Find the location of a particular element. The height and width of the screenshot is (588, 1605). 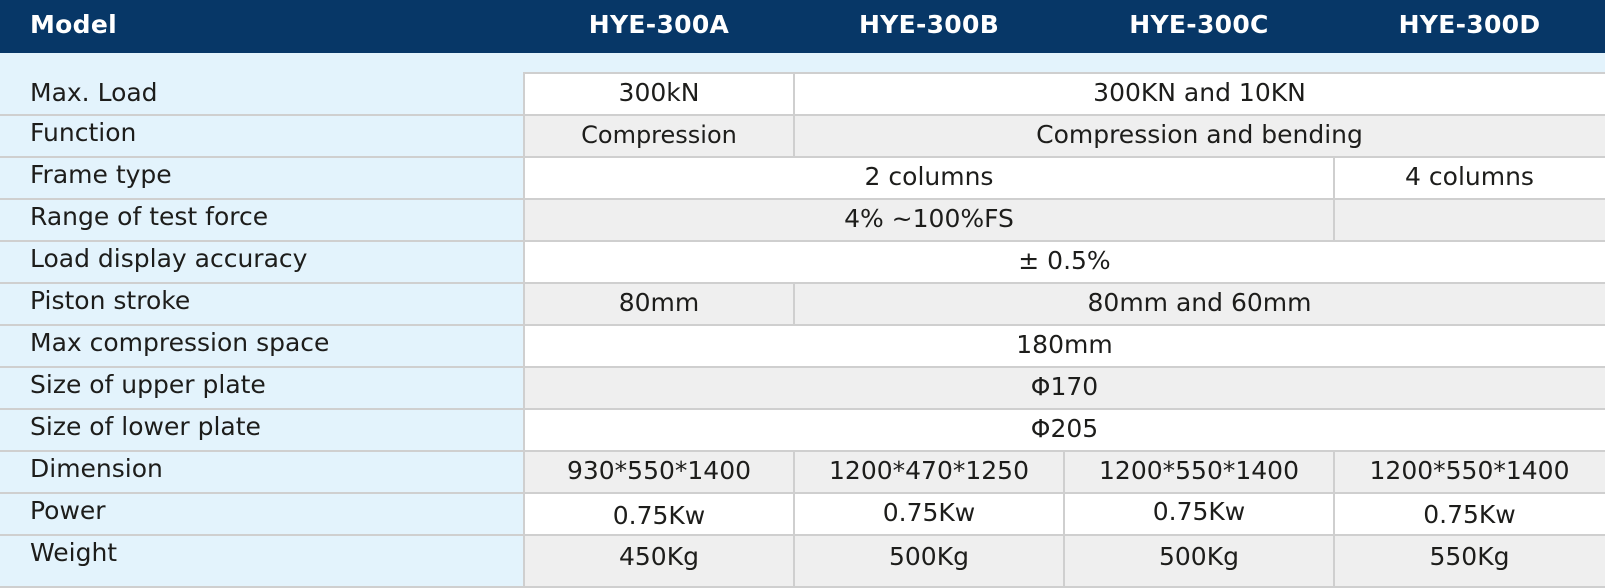

row-label-range-of-test-force: Range of test force is located at coordinates (262, 220).